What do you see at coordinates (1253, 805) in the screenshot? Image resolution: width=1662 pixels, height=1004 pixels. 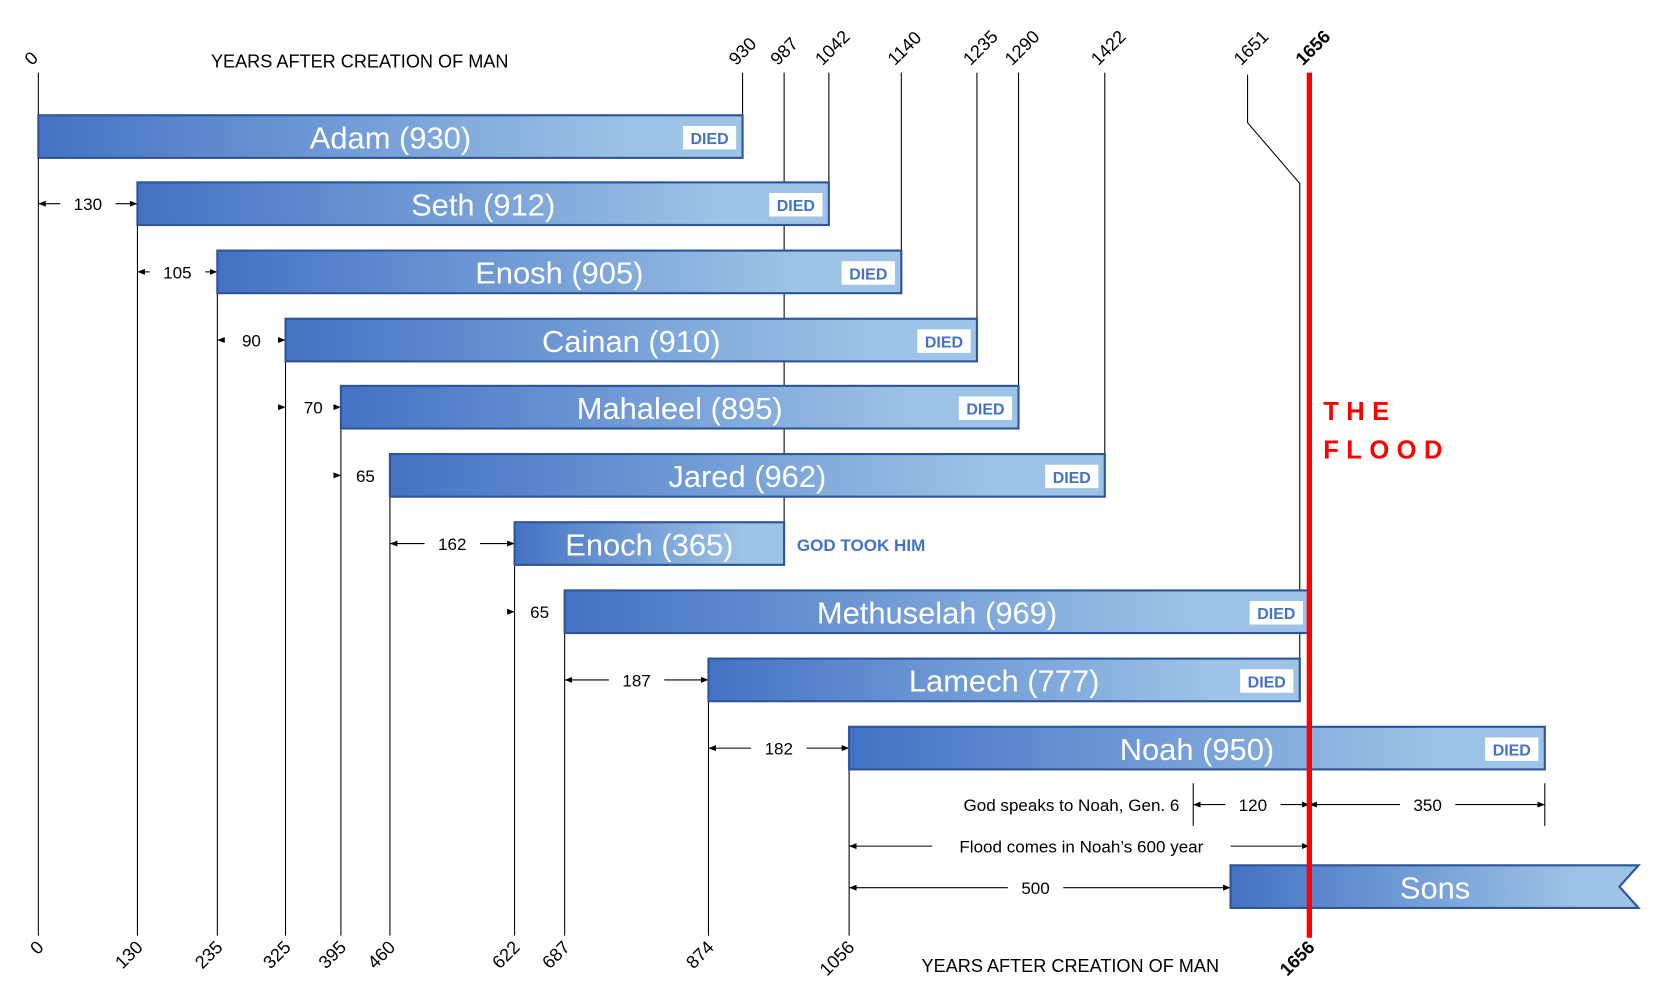 I see `span-120-arrow-label: 120` at bounding box center [1253, 805].